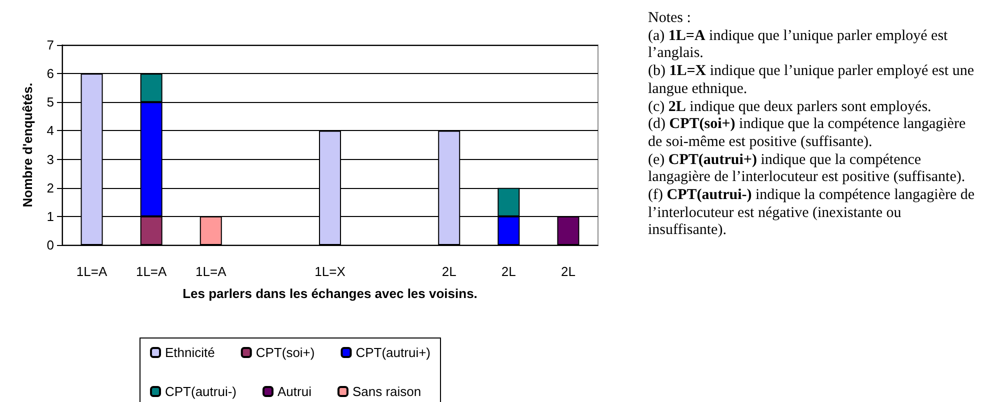 Image resolution: width=983 pixels, height=402 pixels. I want to click on y-tick-label: 6, so click(50, 74).